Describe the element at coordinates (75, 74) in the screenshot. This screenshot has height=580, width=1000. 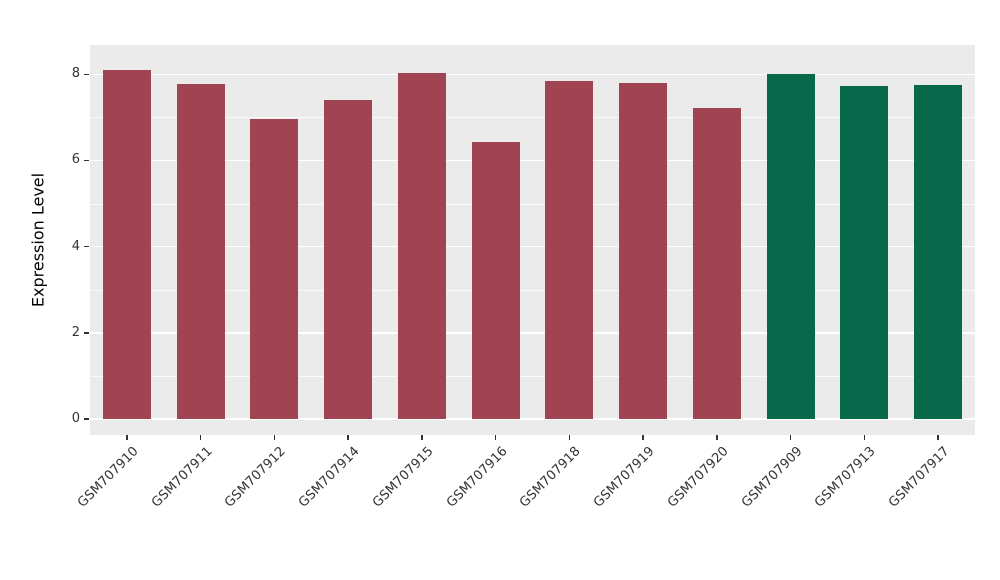
I see `y-tick-label: 8` at that location.